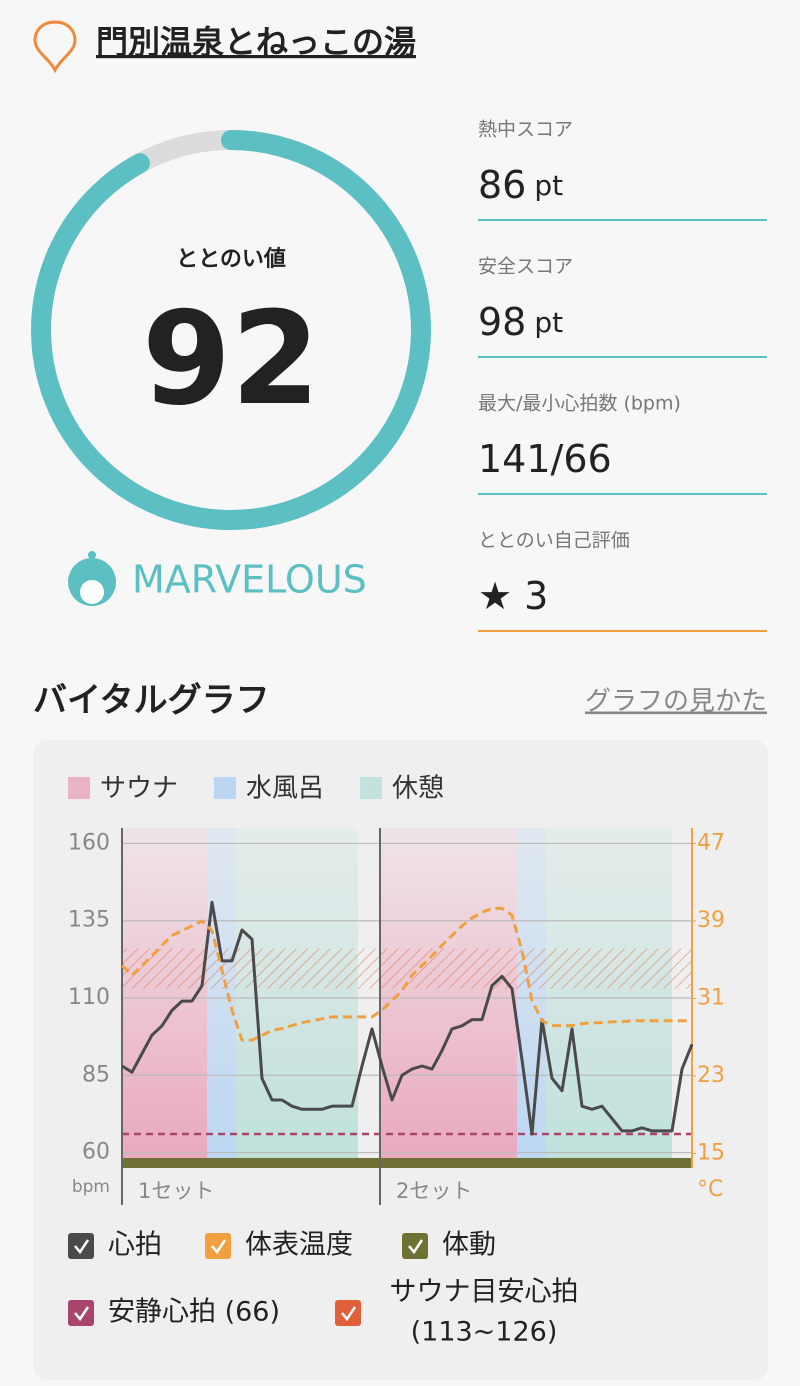 This screenshot has width=800, height=1386. What do you see at coordinates (176, 1191) in the screenshot?
I see `set-label: 1セット` at bounding box center [176, 1191].